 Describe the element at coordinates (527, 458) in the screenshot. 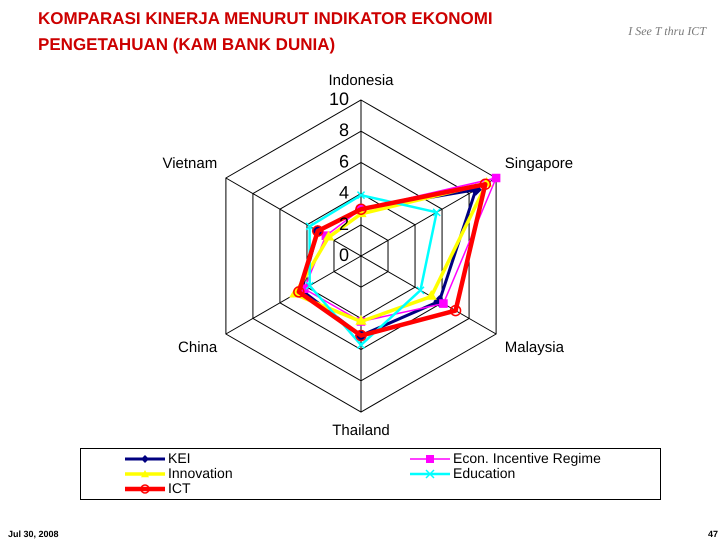

I see `legend-label: Econ. Incentive Regime` at that location.